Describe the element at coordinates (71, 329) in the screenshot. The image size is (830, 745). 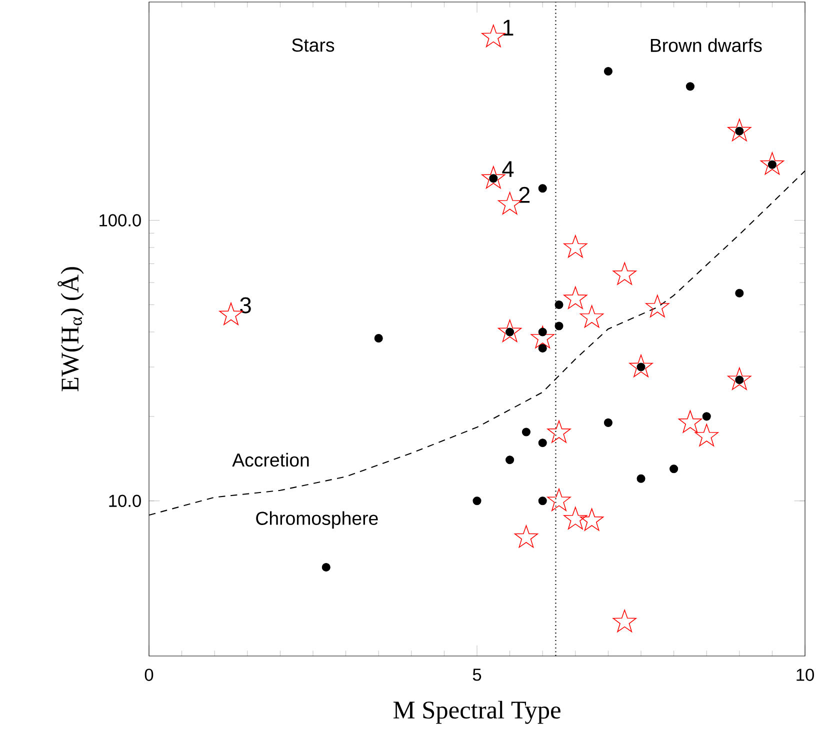
I see `y-axis-title: EW(H$_{α}$) (Å)` at that location.